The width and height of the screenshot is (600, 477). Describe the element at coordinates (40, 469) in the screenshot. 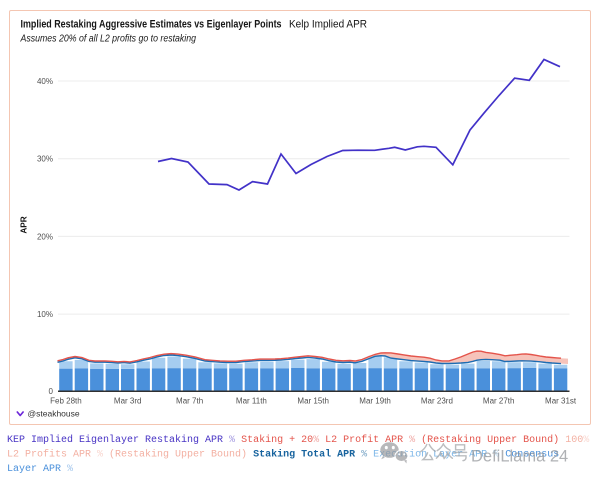

I see `svg-text: Layer APR %` at that location.